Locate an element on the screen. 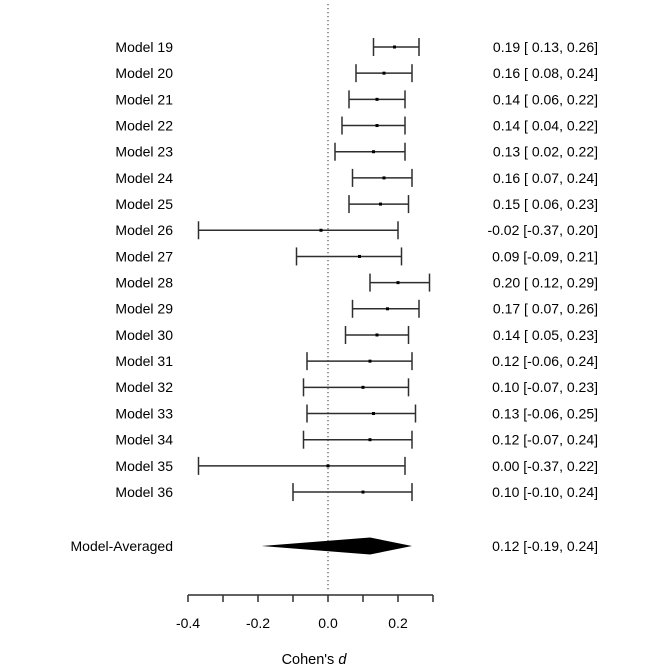 The height and width of the screenshot is (672, 672). row-label: Model 34 is located at coordinates (144, 440).